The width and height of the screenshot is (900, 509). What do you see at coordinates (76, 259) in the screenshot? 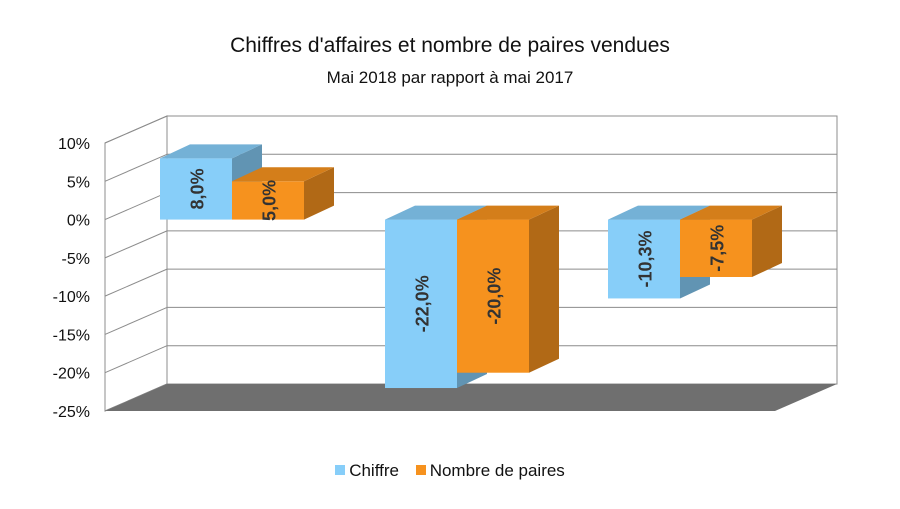
I see `y-tick-label: -5%` at bounding box center [76, 259].